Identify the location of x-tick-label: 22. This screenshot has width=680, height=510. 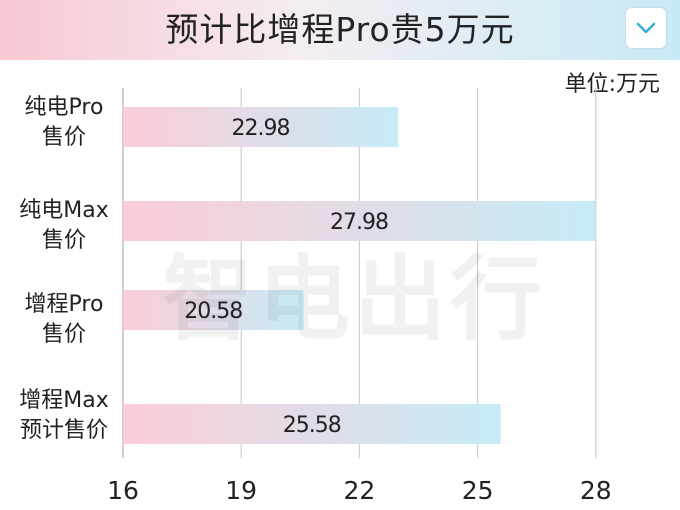
(359, 490).